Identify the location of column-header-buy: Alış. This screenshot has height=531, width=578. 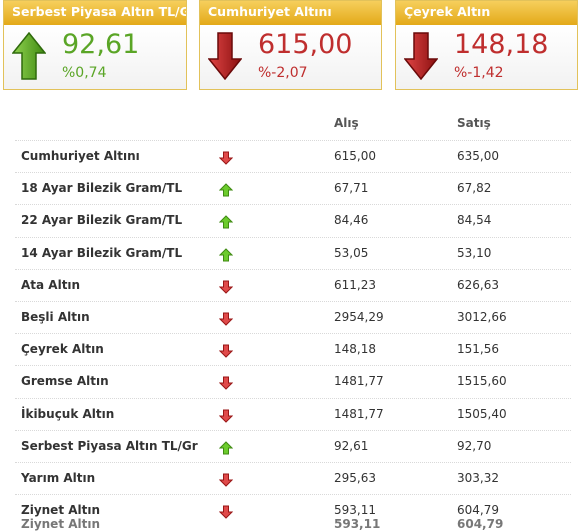
(346, 123).